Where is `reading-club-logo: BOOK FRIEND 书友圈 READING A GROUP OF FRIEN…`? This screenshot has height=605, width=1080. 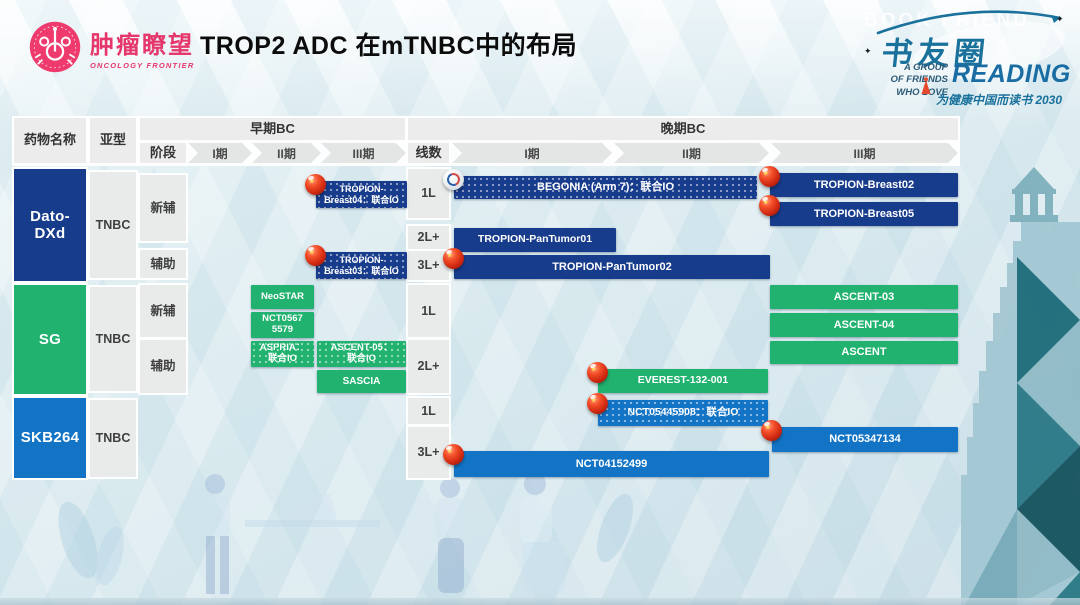 reading-club-logo: BOOK FRIEND 书友圈 READING A GROUP OF FRIEN… is located at coordinates (965, 55).